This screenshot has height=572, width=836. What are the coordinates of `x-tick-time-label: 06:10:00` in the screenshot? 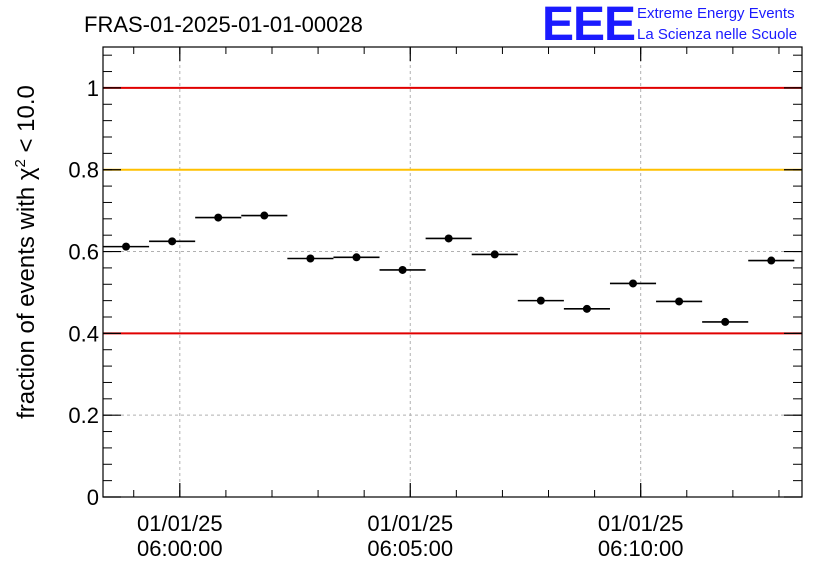 It's located at (641, 548).